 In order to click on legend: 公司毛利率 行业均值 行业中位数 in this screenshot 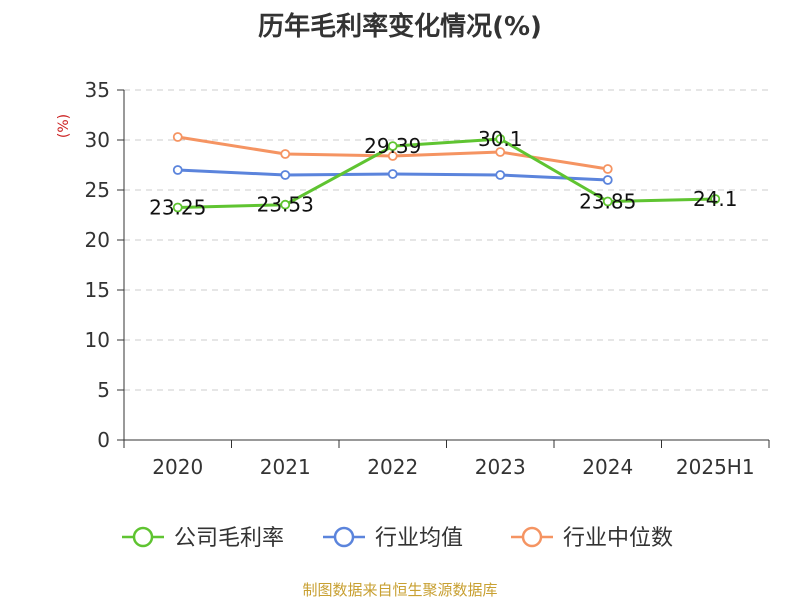, I will do `click(397, 538)`.